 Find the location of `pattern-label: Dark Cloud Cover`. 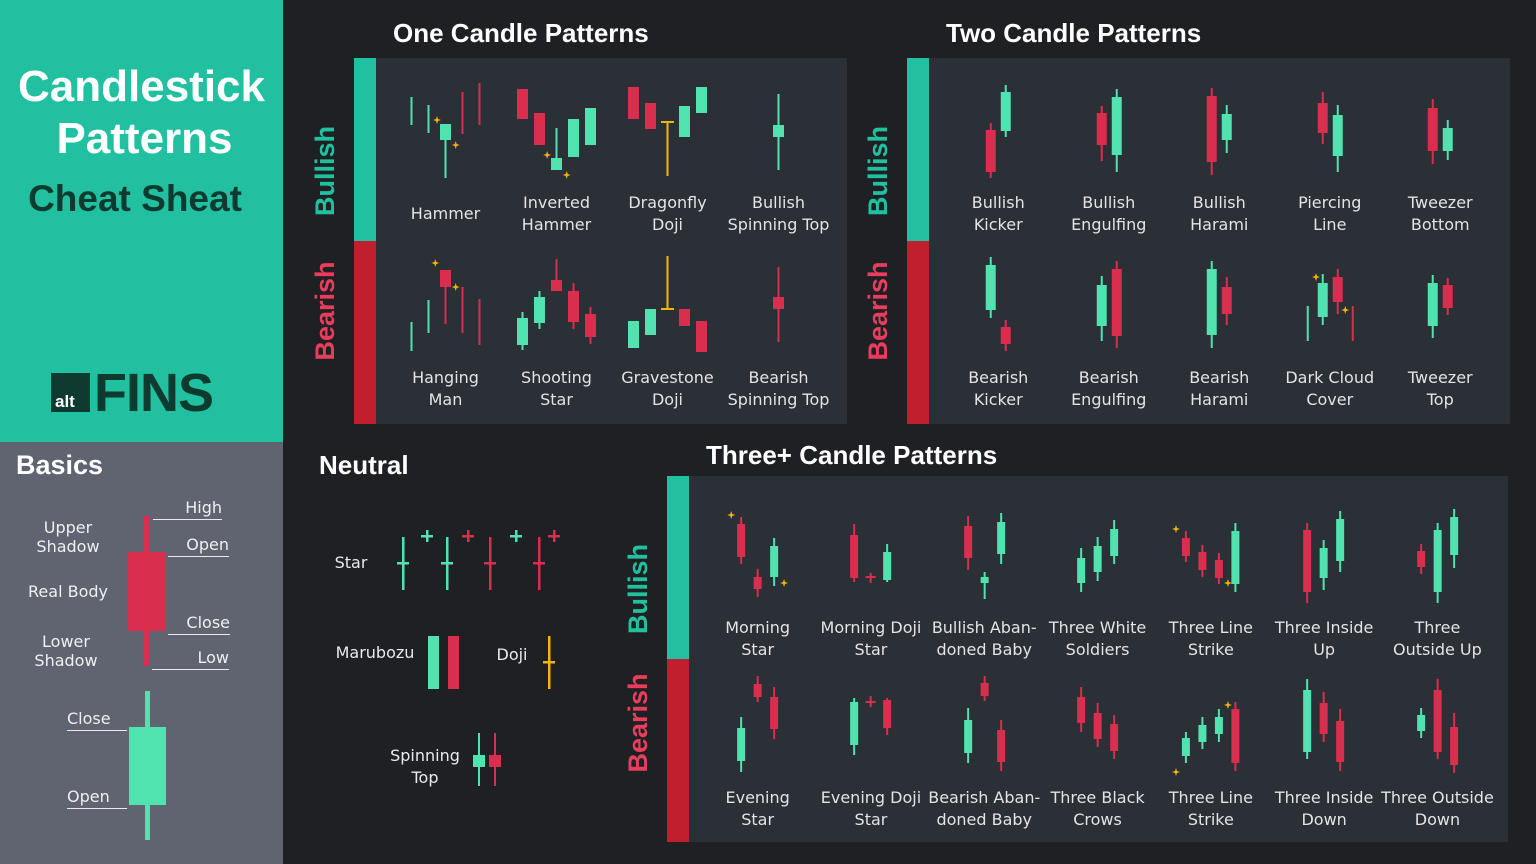

pattern-label: Dark Cloud Cover is located at coordinates (1330, 388).